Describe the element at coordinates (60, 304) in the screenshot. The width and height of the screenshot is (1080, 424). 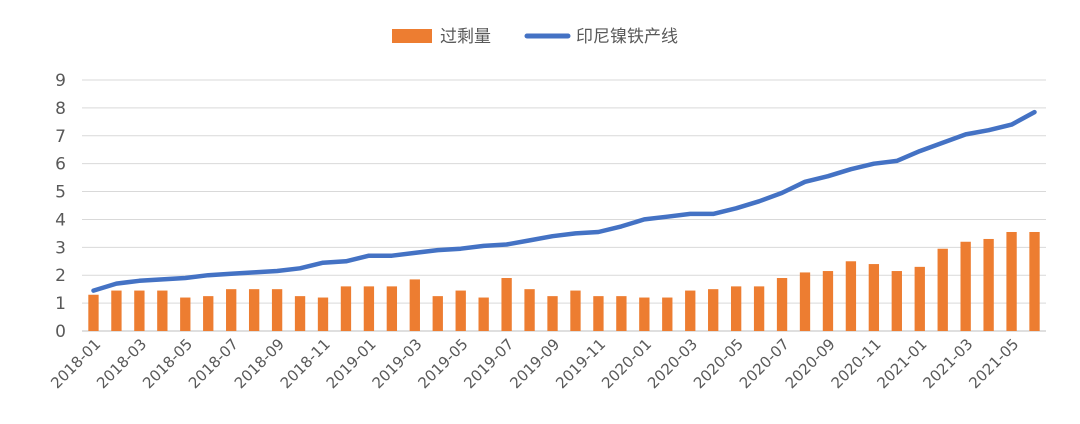
I see `y-tick-label: 1` at that location.